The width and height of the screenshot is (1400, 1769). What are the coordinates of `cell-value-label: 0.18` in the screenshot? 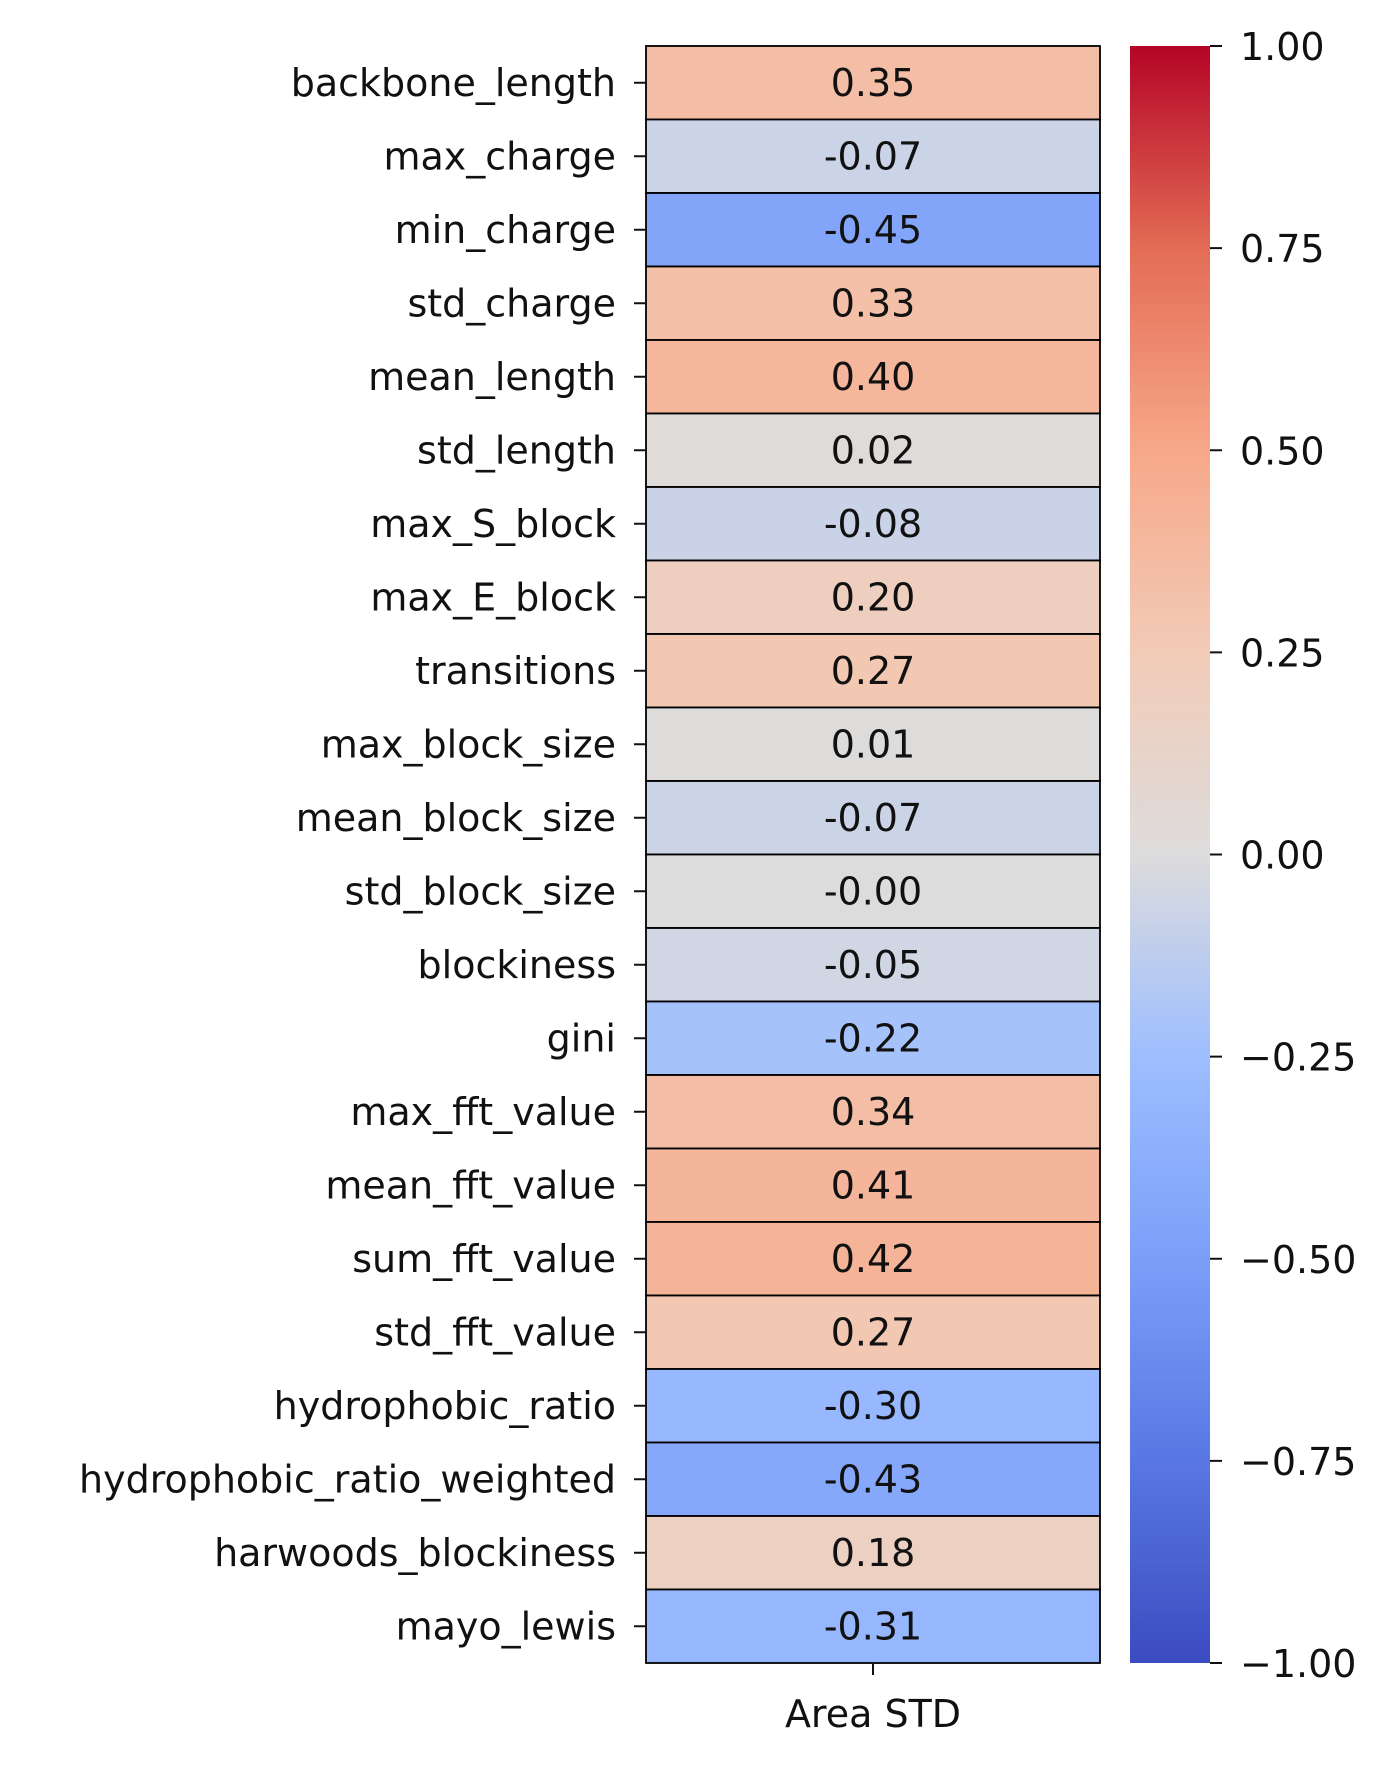 It's located at (873, 1553).